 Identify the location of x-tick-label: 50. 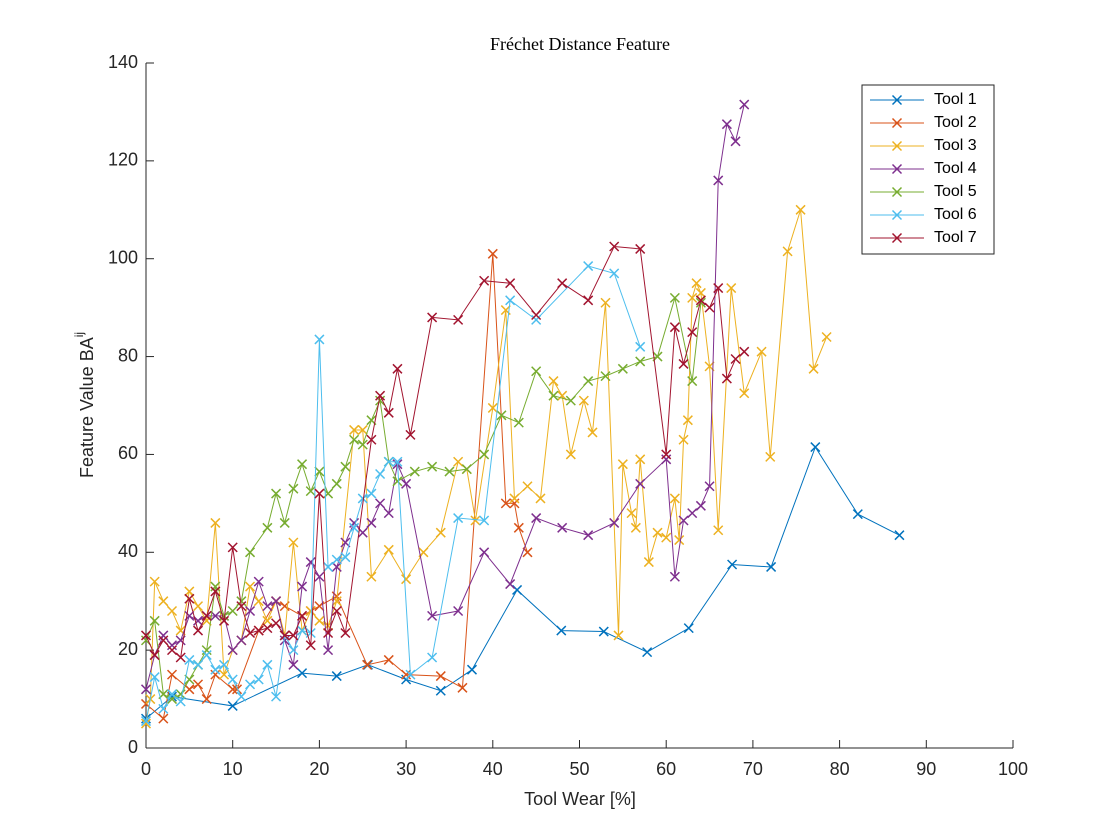
(579, 769).